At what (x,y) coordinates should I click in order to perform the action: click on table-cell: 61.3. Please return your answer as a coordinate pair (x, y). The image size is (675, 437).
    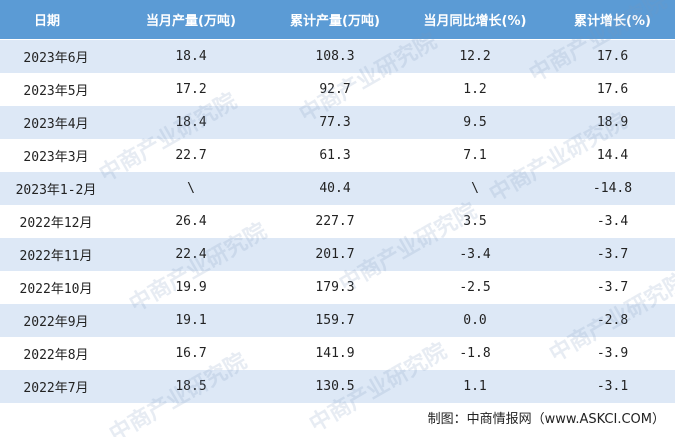
    Looking at the image, I should click on (335, 155).